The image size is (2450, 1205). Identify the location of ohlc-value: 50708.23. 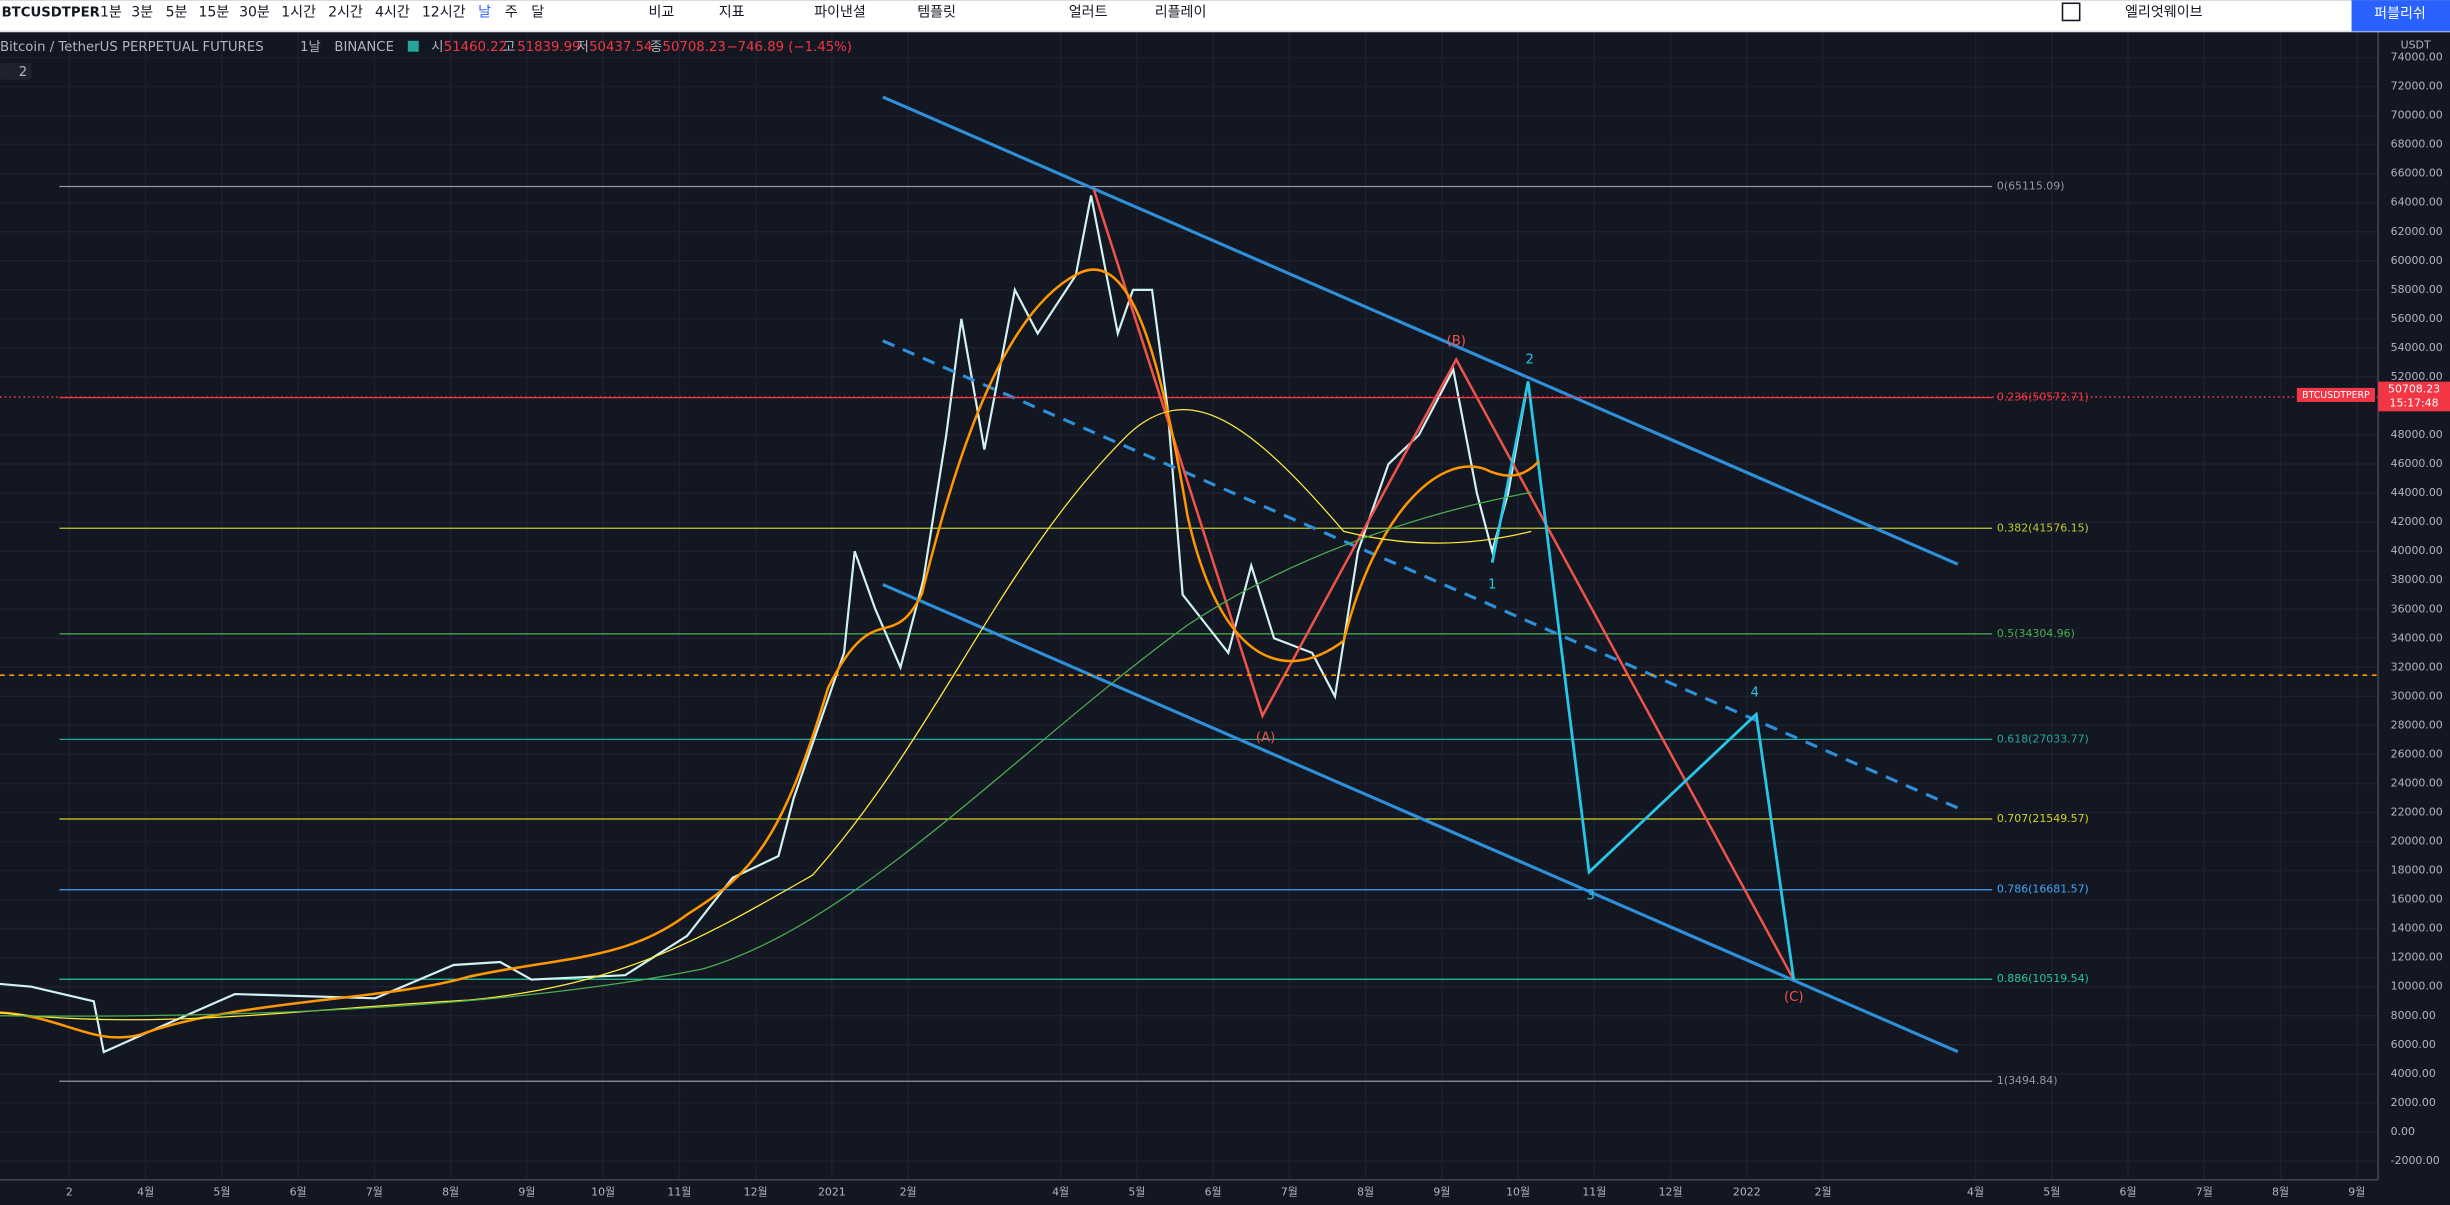
(694, 47).